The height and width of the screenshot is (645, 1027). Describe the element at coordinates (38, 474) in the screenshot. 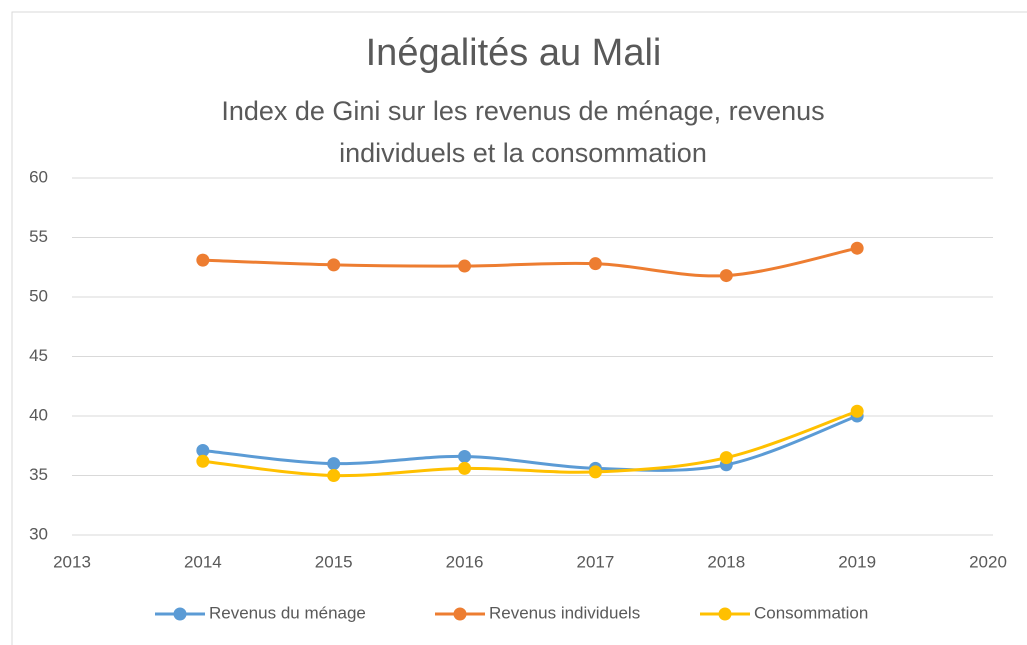

I see `y-tick-label: 35` at that location.